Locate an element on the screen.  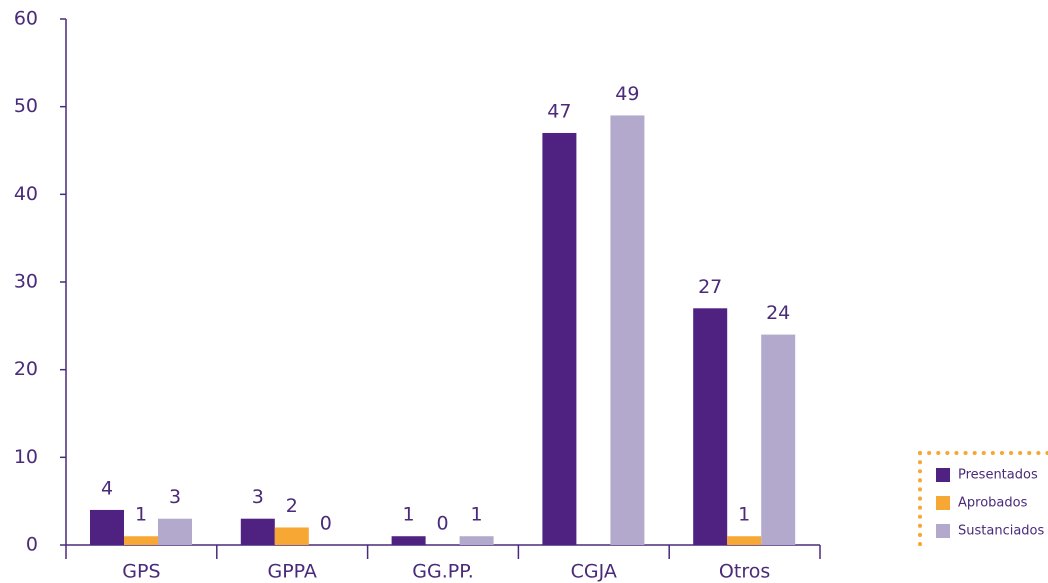
y-tick-label: 20 is located at coordinates (26, 369).